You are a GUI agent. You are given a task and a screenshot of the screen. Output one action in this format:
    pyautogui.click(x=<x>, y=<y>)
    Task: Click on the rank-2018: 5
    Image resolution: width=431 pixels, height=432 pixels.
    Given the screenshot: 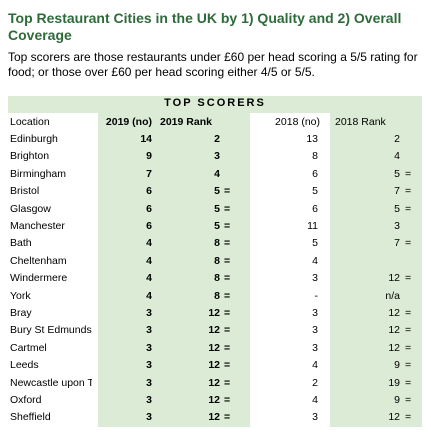 What is the action you would take?
    pyautogui.click(x=397, y=173)
    